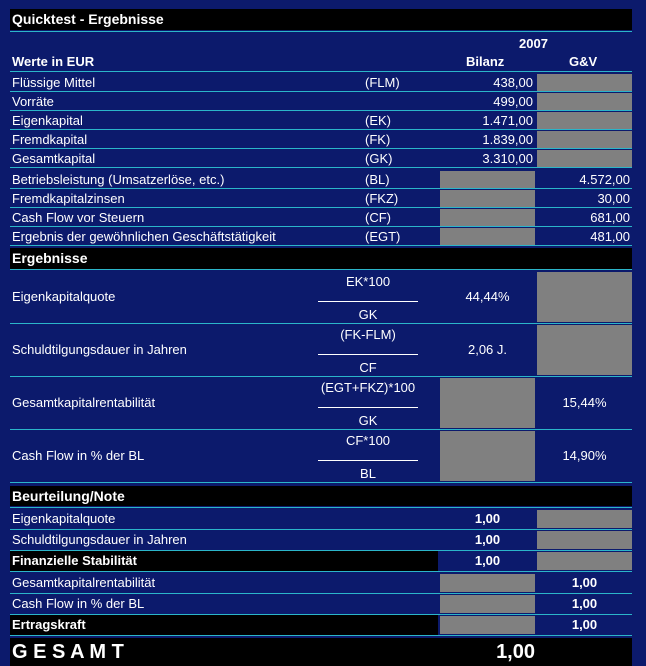 The height and width of the screenshot is (666, 646). What do you see at coordinates (487, 296) in the screenshot?
I see `bilanz-value: 44,44%` at bounding box center [487, 296].